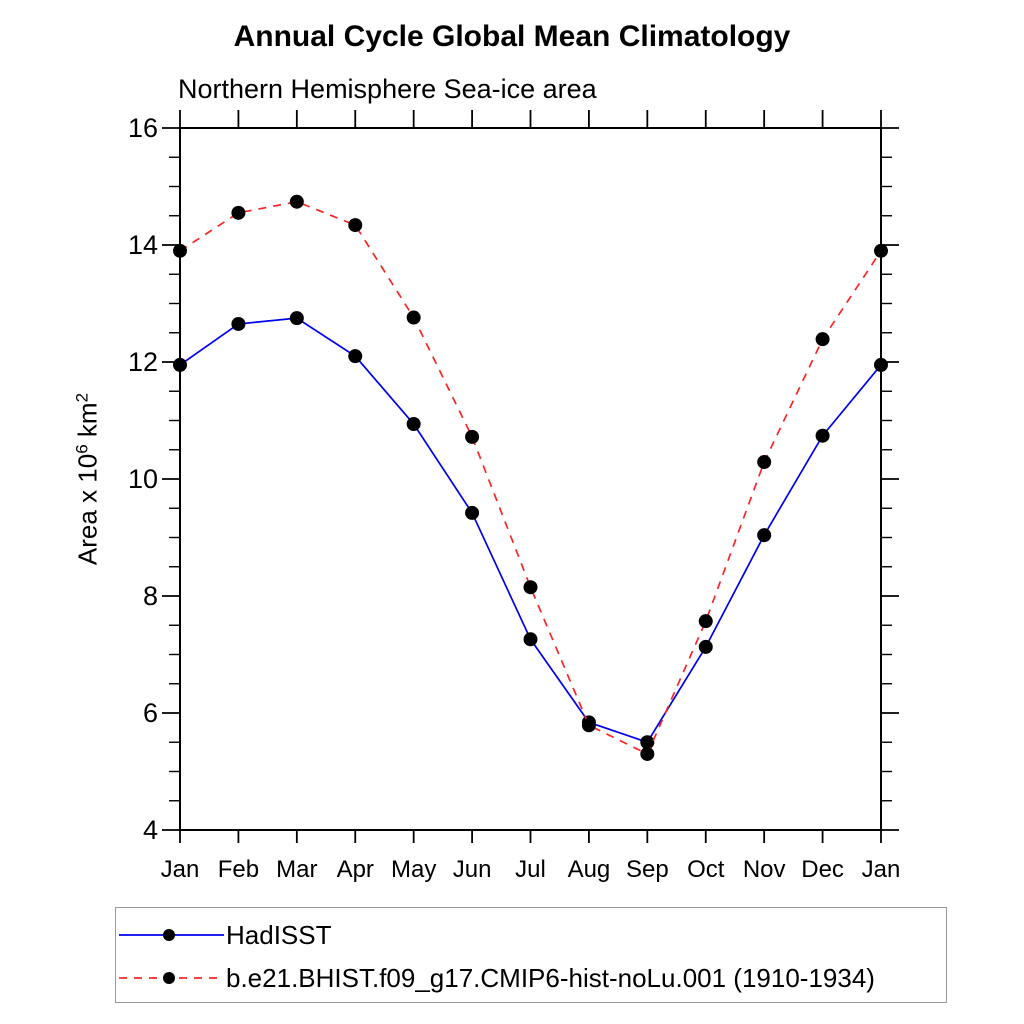 The width and height of the screenshot is (1024, 1024). What do you see at coordinates (143, 362) in the screenshot?
I see `y-tick-label: 12` at bounding box center [143, 362].